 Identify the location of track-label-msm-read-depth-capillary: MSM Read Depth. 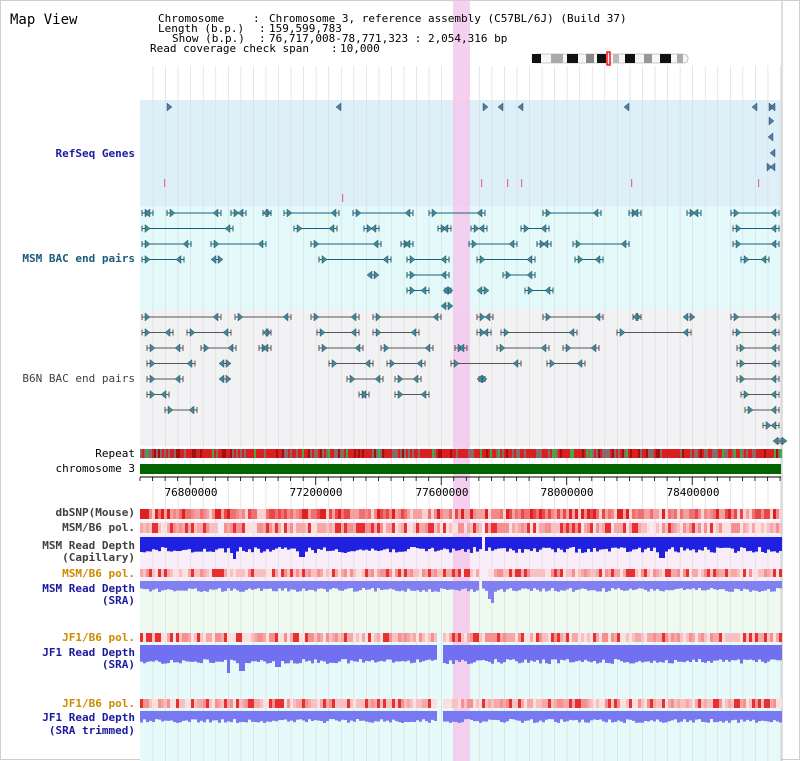
(88, 545).